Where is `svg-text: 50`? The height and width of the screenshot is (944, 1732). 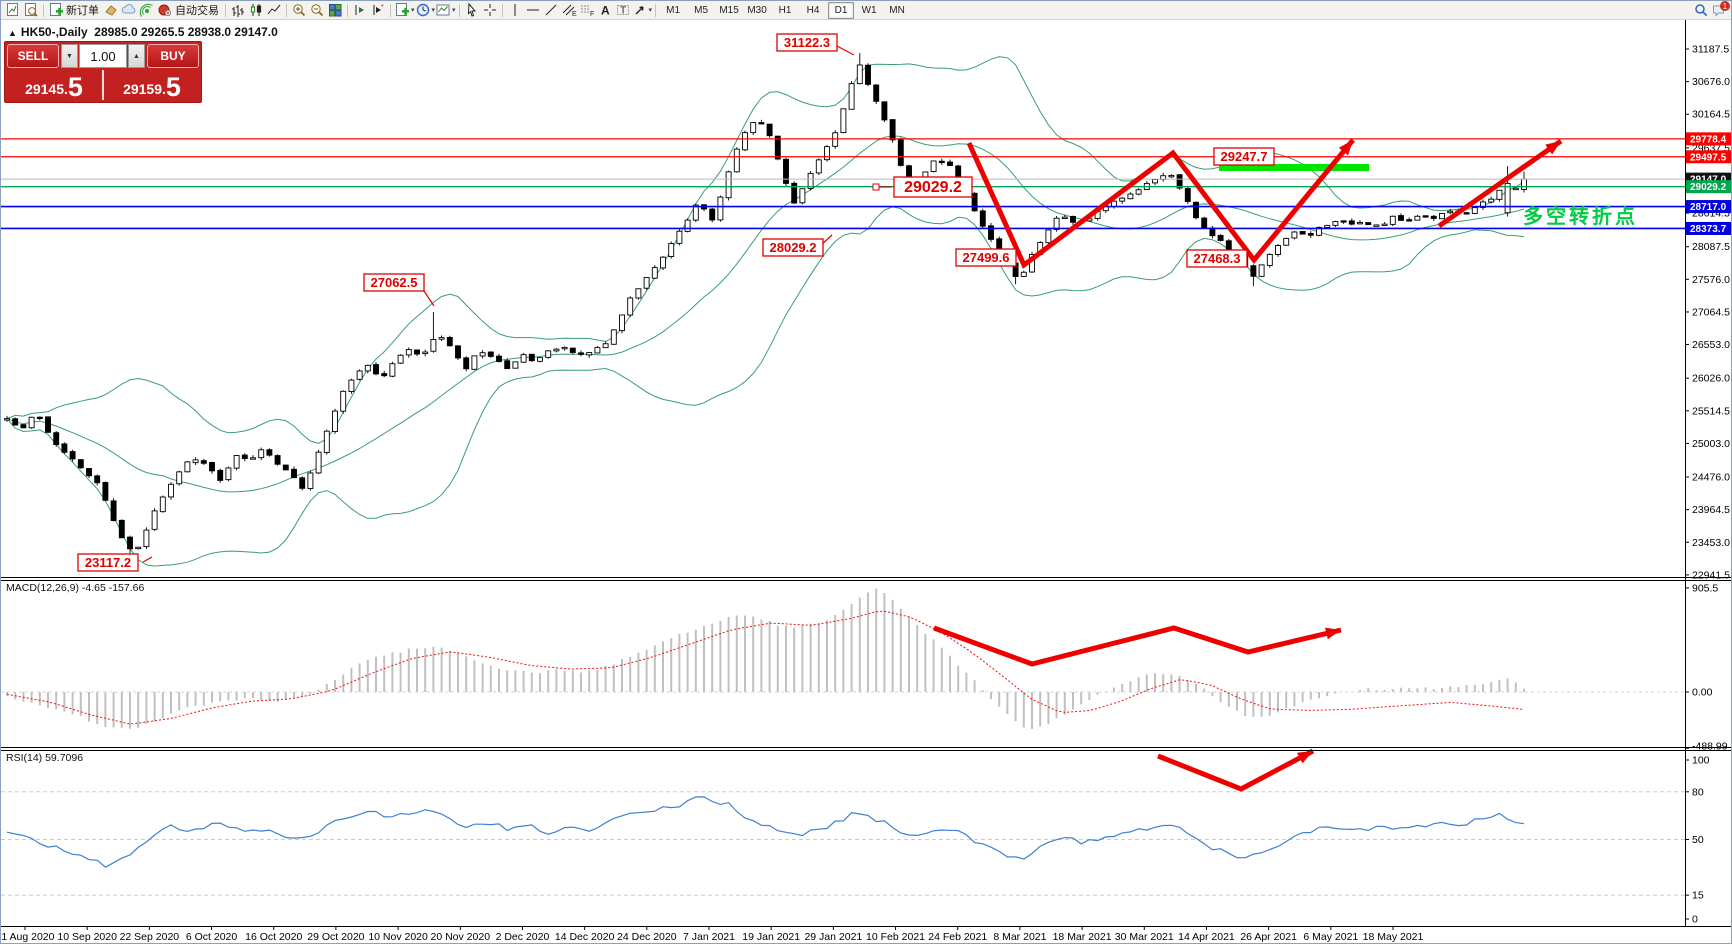 svg-text: 50 is located at coordinates (1698, 840).